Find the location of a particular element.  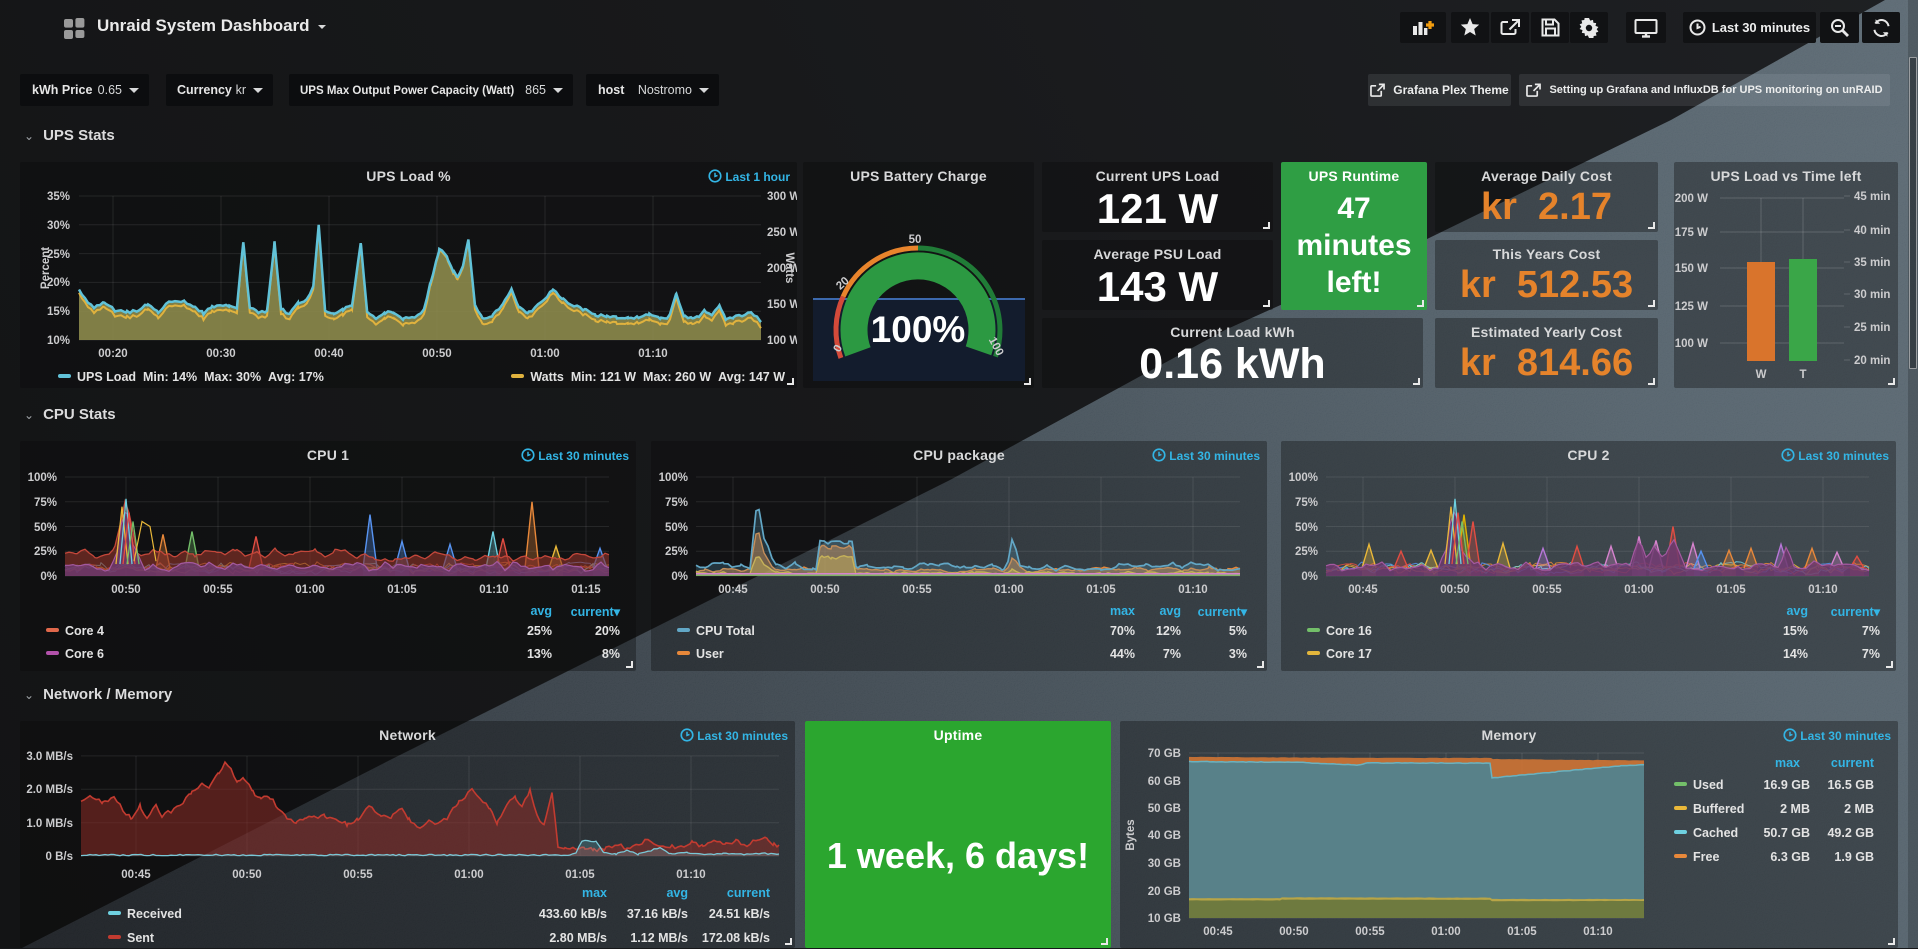

svg-text: Watts is located at coordinates (789, 268).